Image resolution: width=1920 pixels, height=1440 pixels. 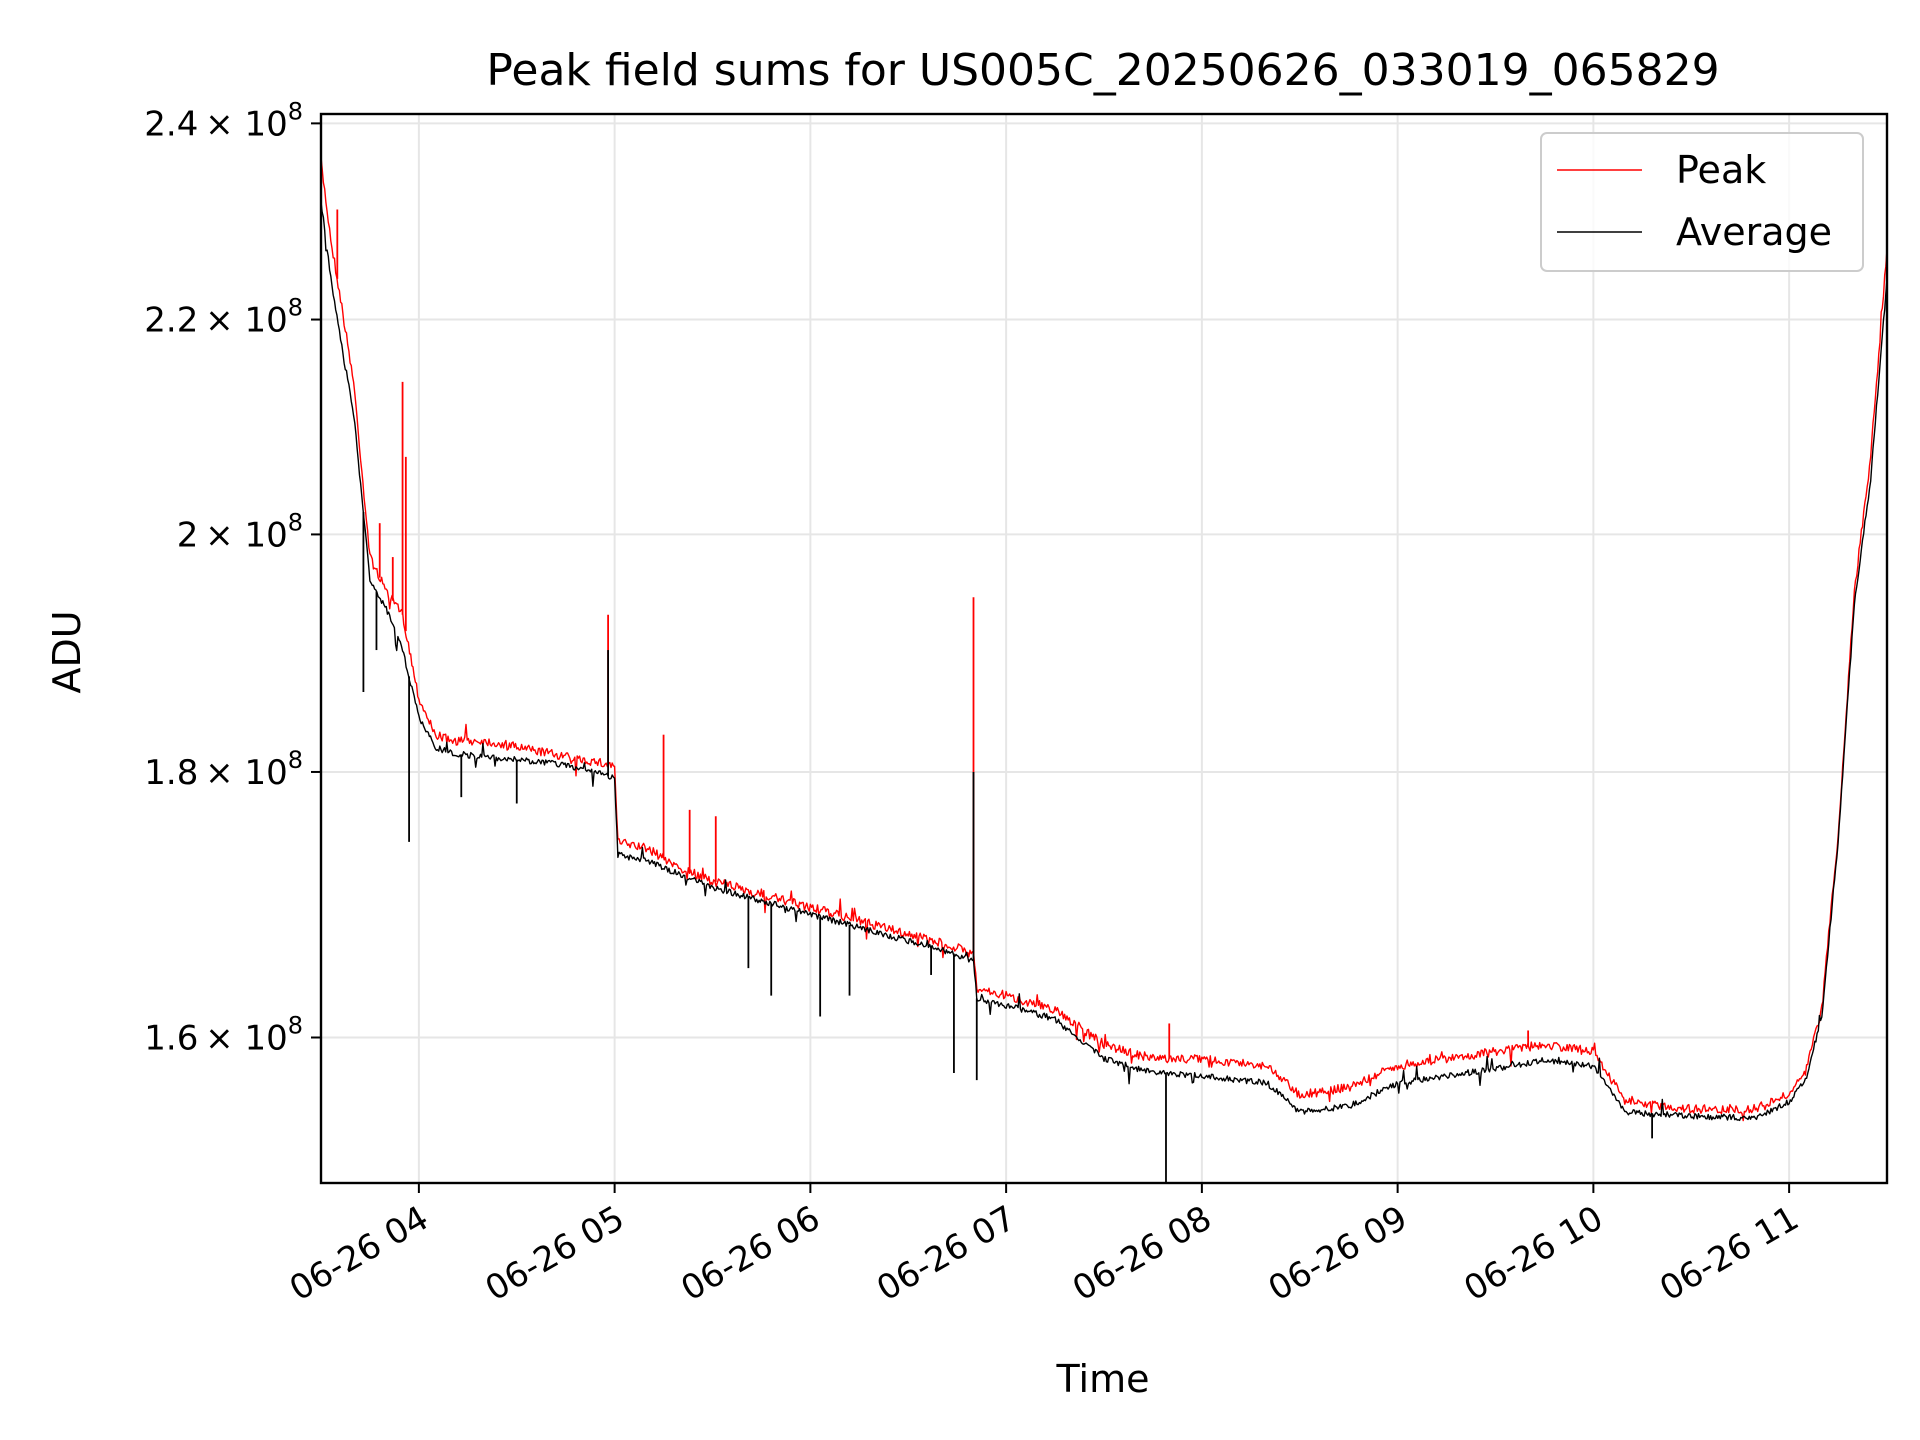 I want to click on x-axis-label: Time, so click(x=1103, y=1379).